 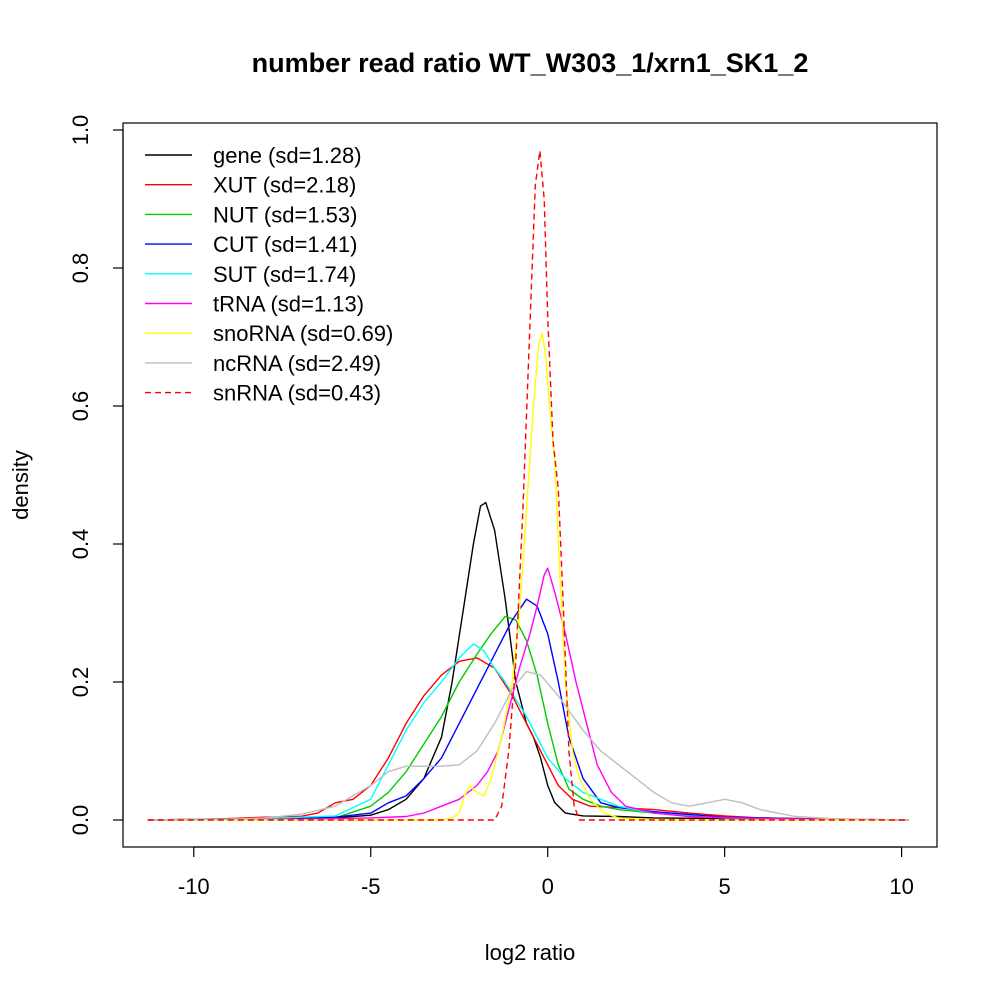 What do you see at coordinates (80, 268) in the screenshot?
I see `y-tick-label: 0.8` at bounding box center [80, 268].